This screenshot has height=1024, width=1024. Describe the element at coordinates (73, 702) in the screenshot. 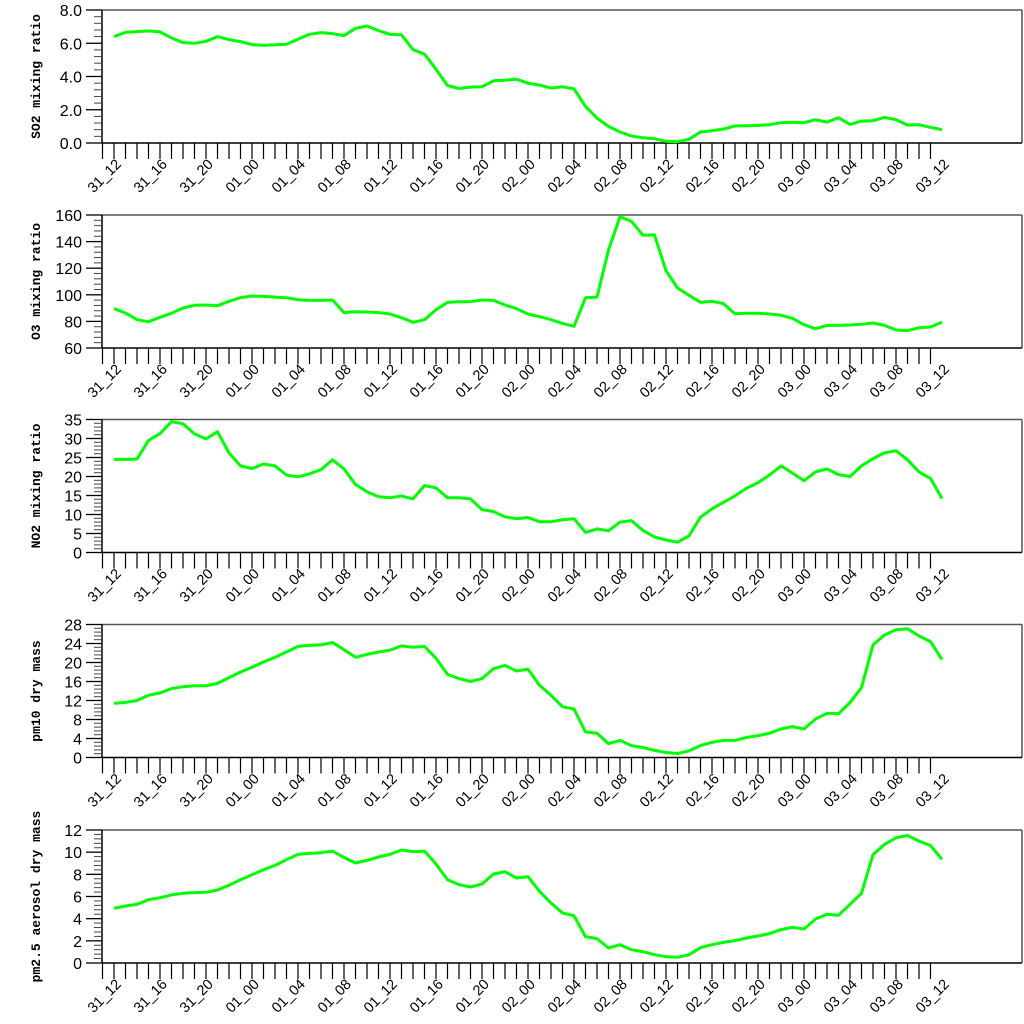

I see `y-tick-label: 12` at that location.